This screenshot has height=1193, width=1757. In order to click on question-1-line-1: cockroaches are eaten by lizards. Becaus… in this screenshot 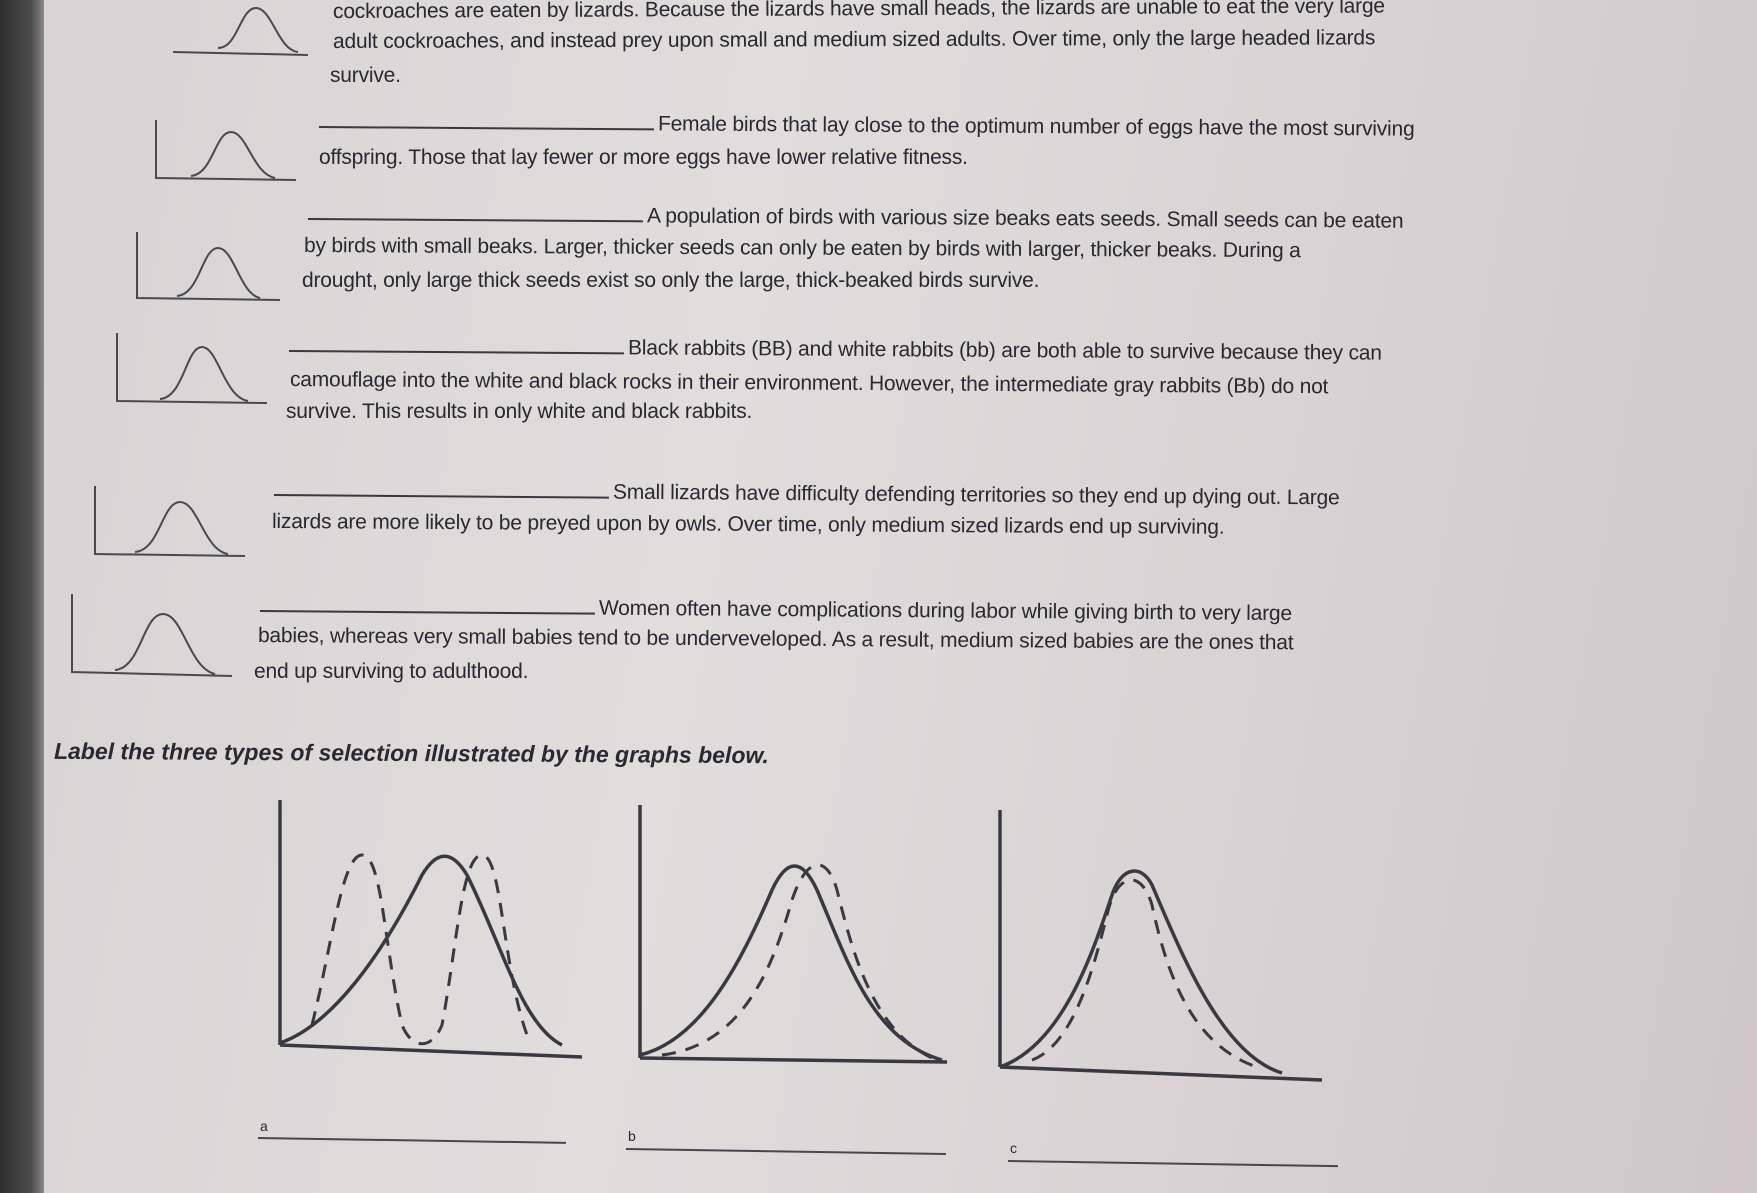, I will do `click(858, 11)`.